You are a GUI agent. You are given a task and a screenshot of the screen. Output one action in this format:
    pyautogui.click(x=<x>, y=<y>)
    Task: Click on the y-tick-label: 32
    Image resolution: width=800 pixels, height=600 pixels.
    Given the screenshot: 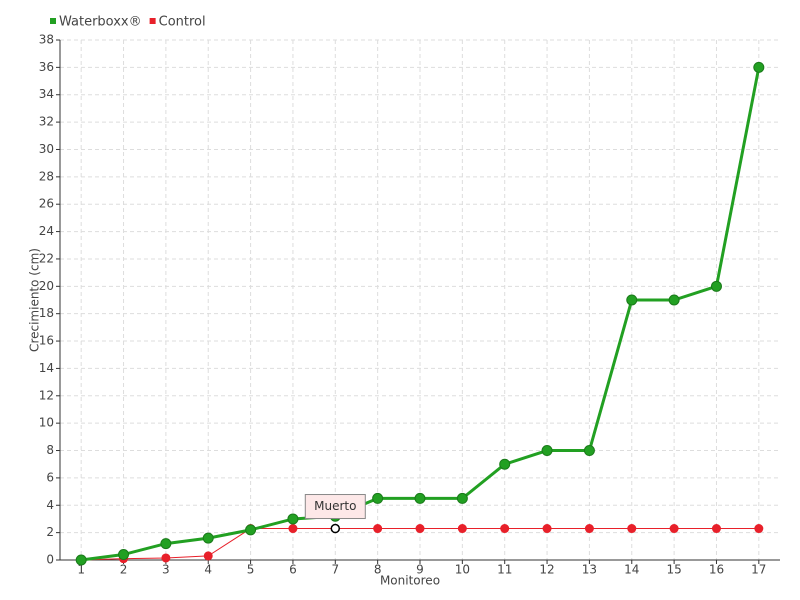 What is the action you would take?
    pyautogui.click(x=46, y=122)
    